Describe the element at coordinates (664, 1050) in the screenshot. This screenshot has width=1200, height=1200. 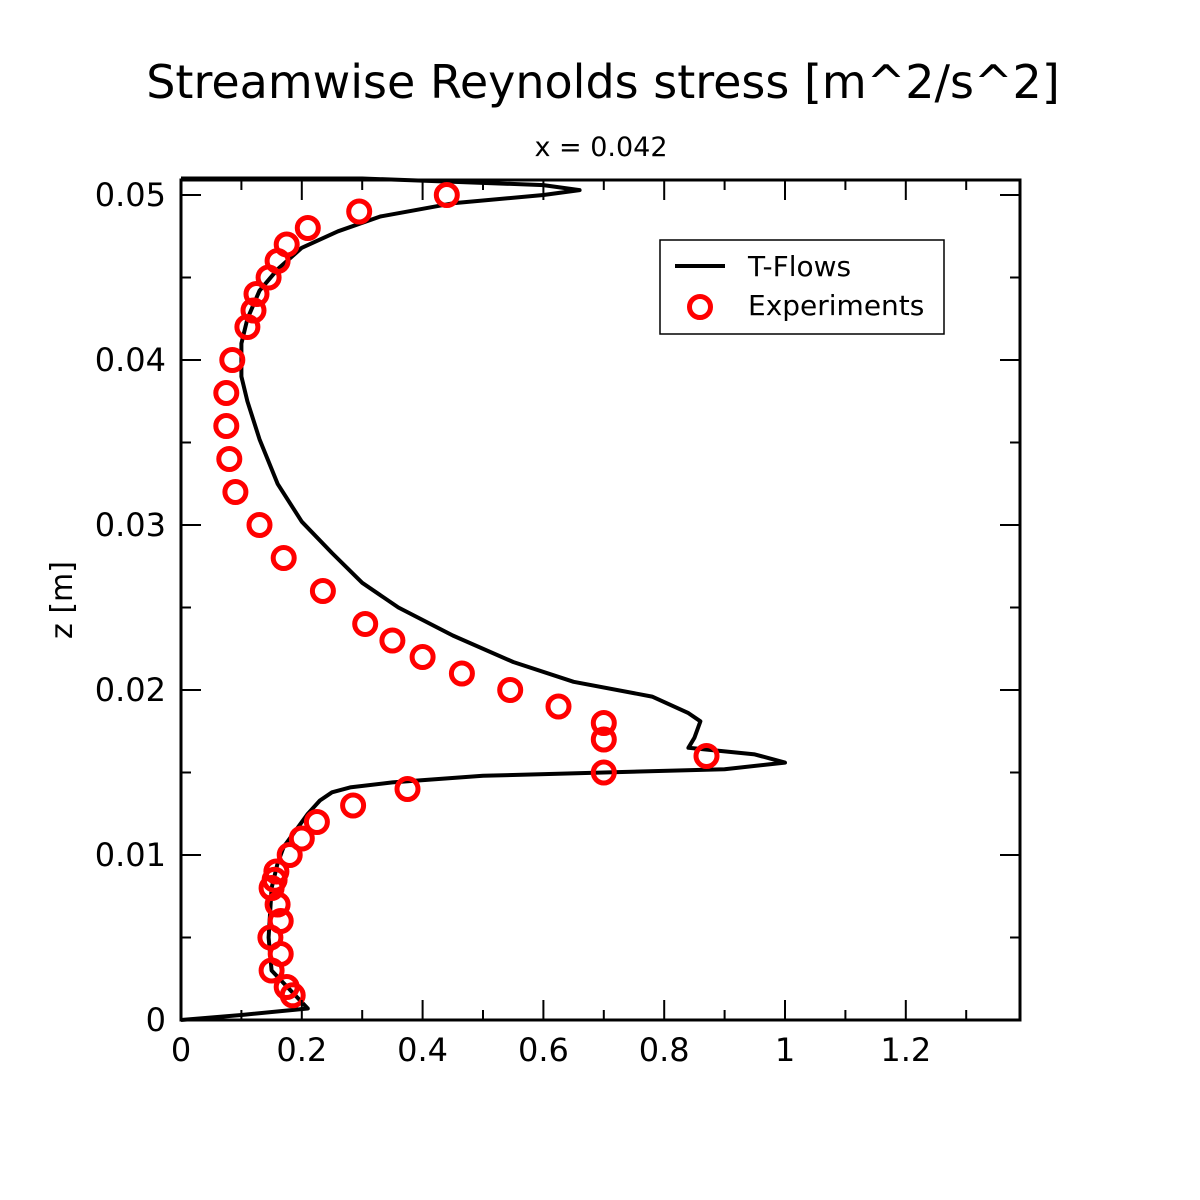
I see `x-tick-label: 0.8` at that location.